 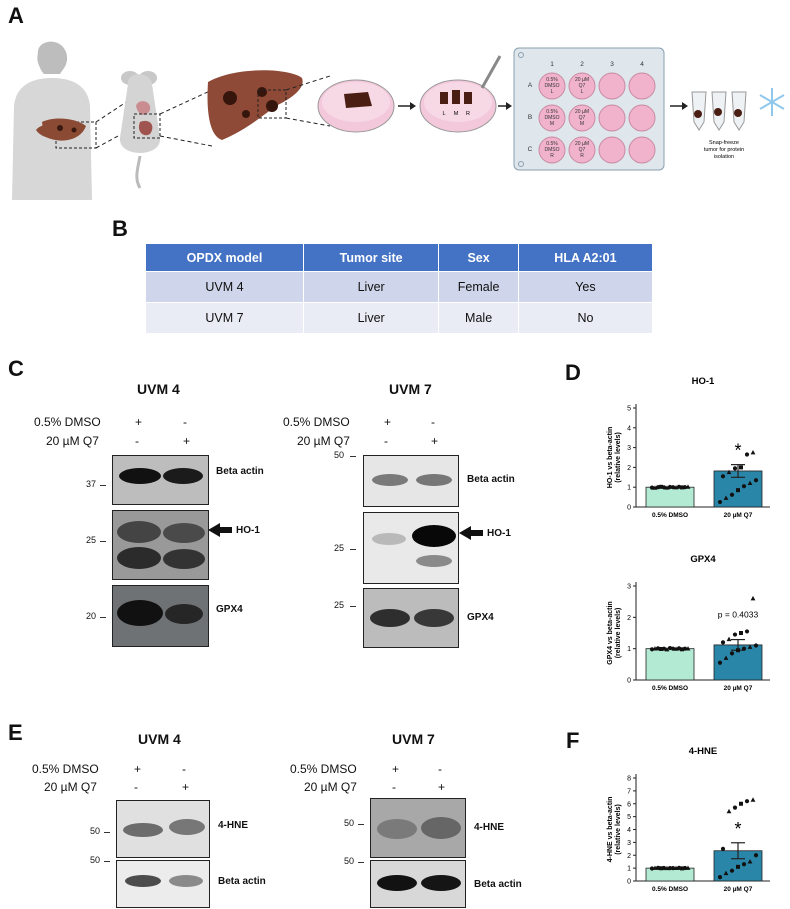 What do you see at coordinates (614, 457) in the screenshot?
I see `y-axis-label: HO-1 vs beta-actin(relative levels)` at bounding box center [614, 457].